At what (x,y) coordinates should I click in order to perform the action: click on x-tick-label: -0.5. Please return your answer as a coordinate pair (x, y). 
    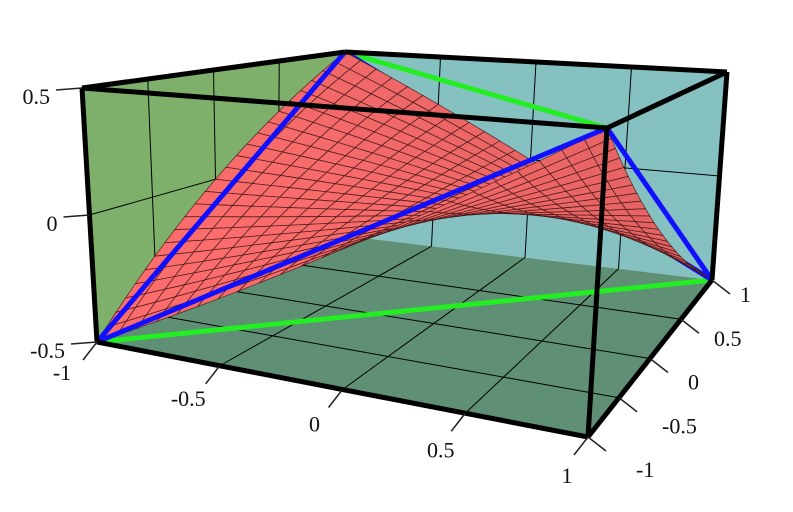
    Looking at the image, I should click on (188, 398).